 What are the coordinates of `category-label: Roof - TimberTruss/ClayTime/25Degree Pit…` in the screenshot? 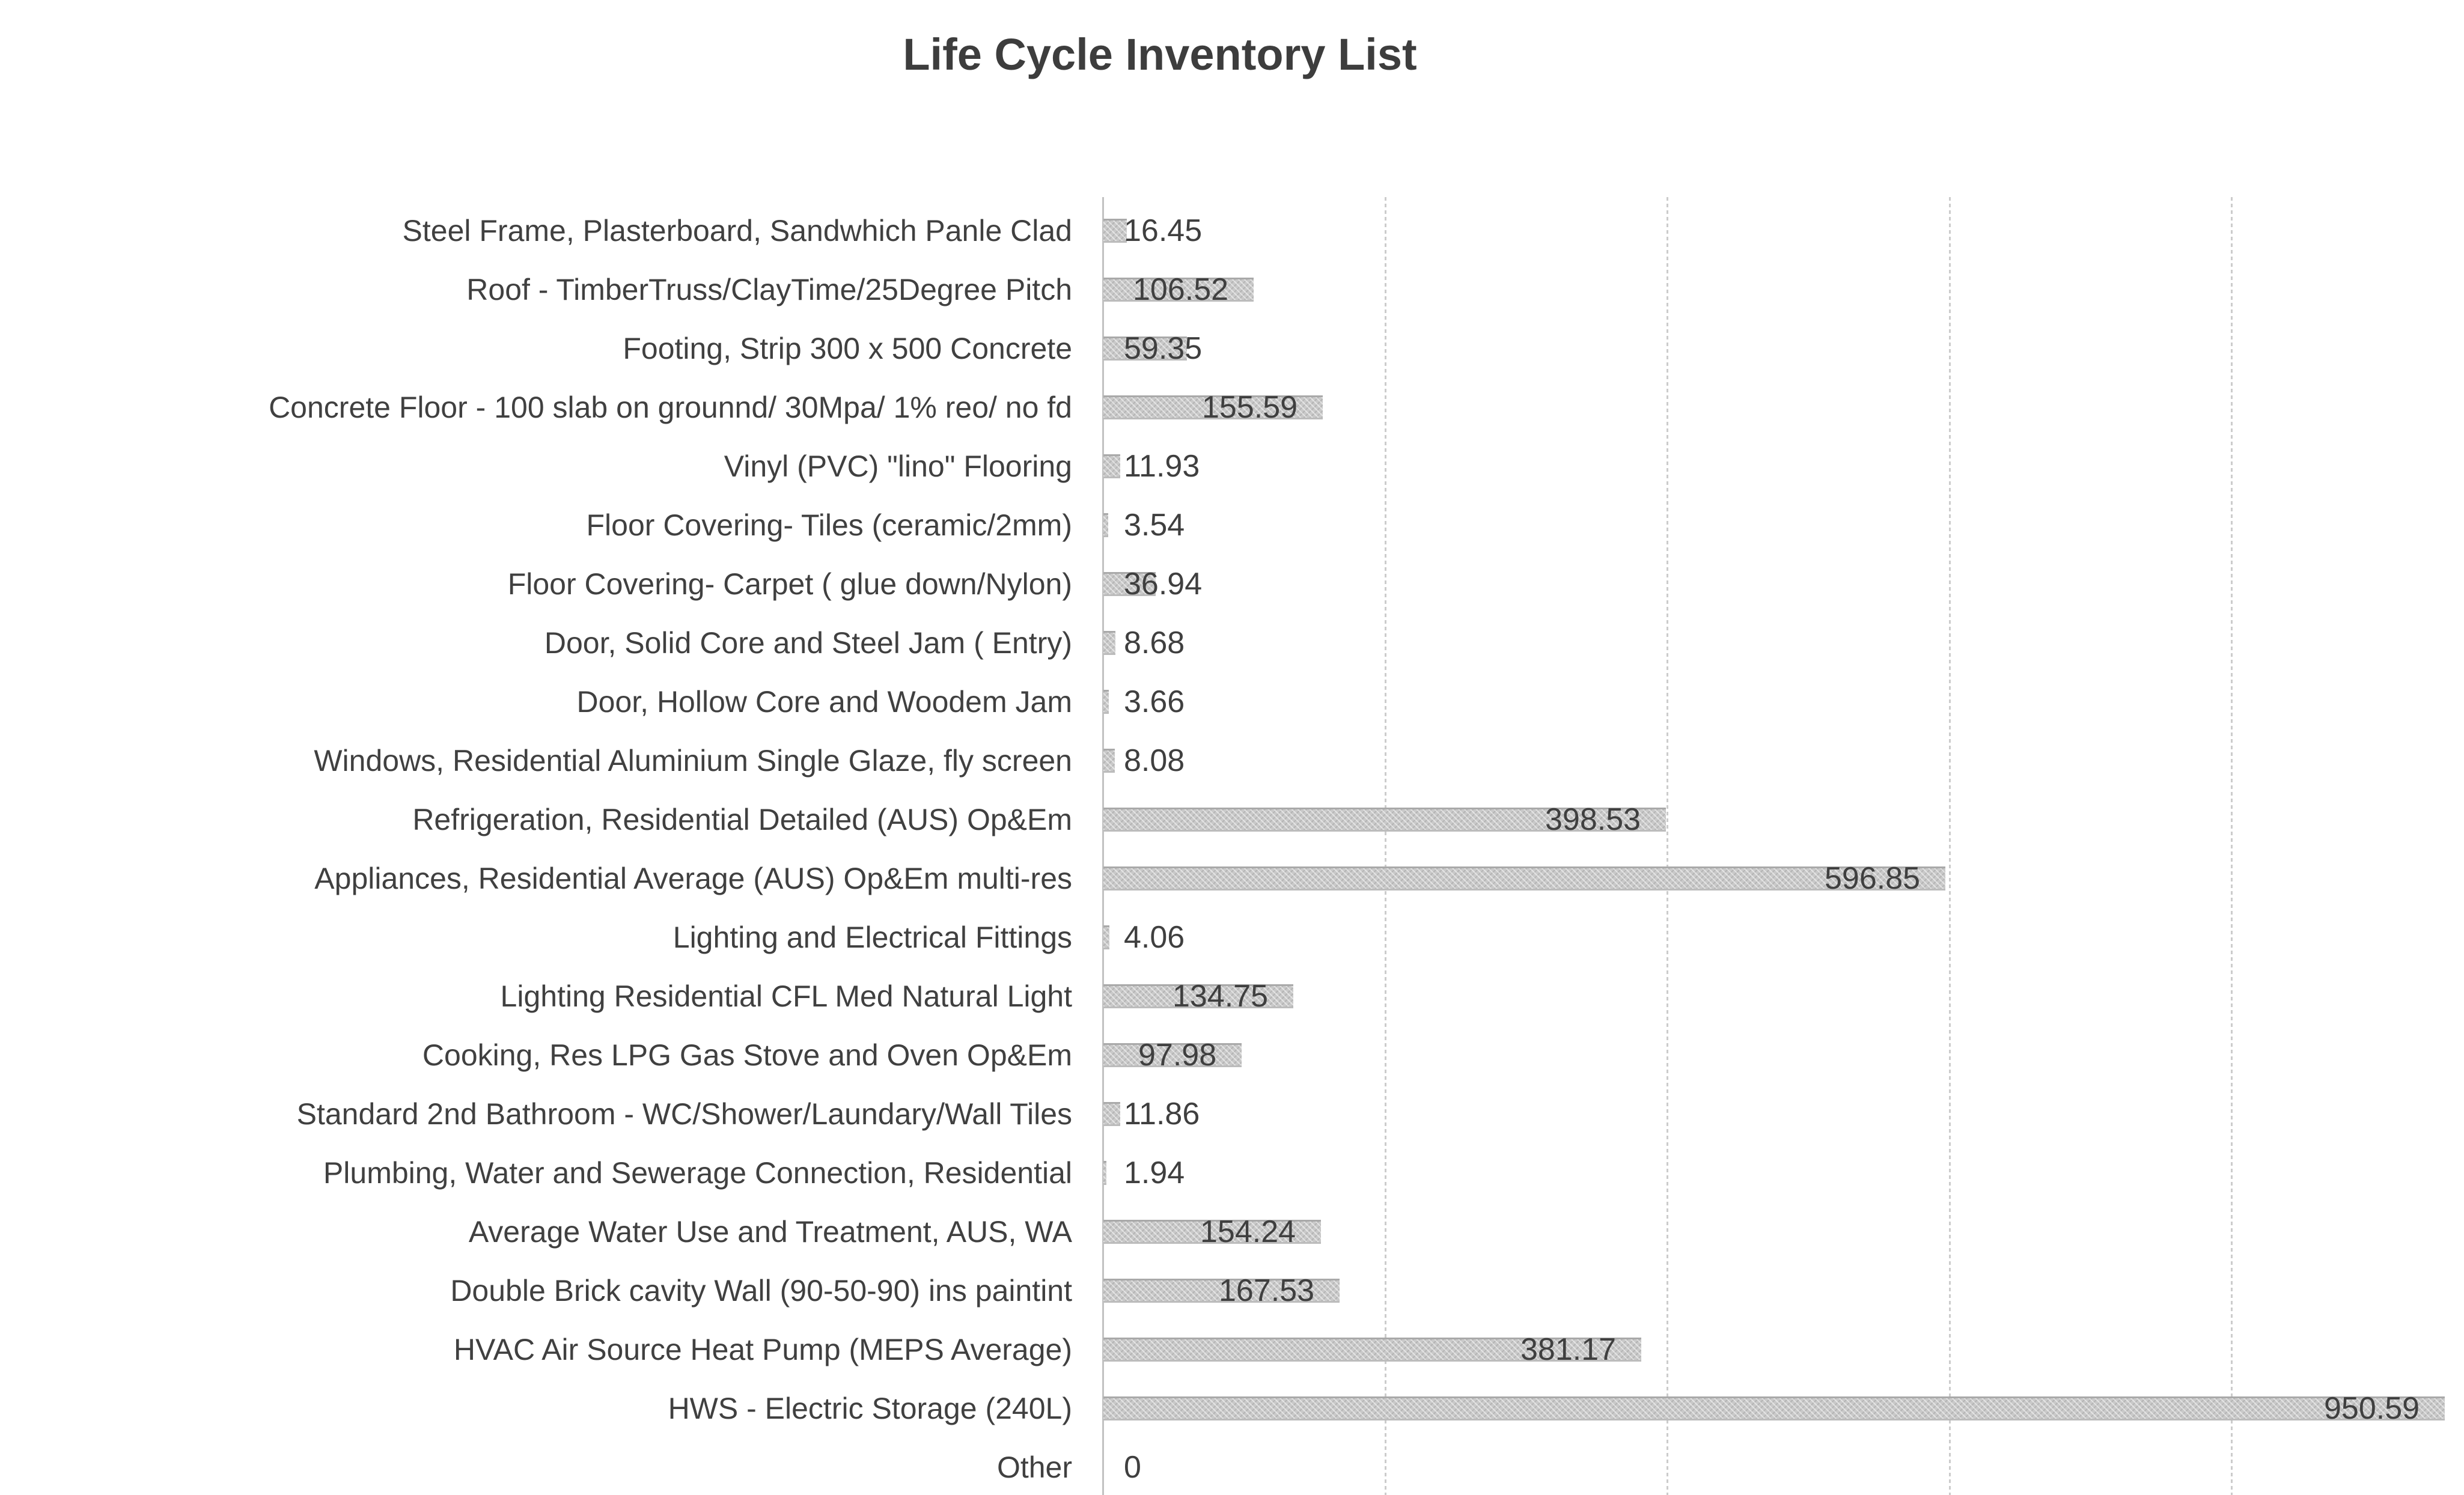 It's located at (769, 289).